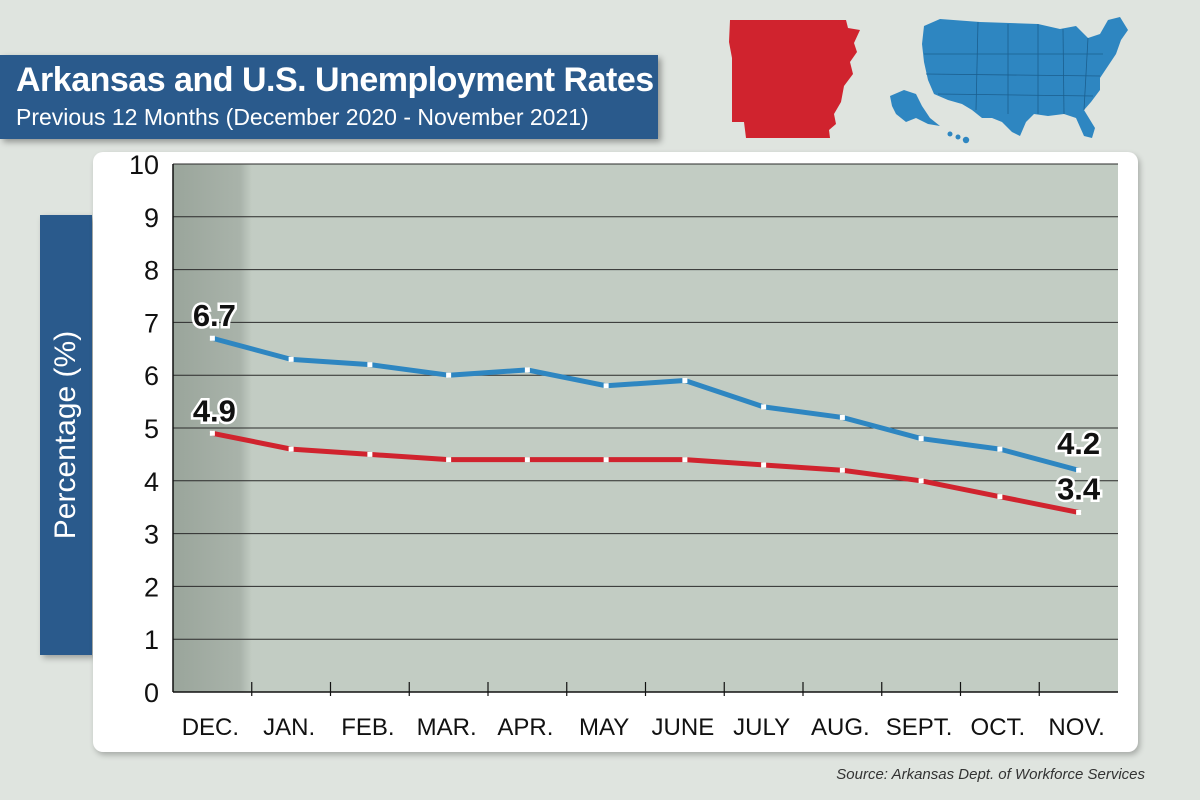 This screenshot has width=1200, height=800. What do you see at coordinates (447, 727) in the screenshot?
I see `x-tick-label: MAR.` at bounding box center [447, 727].